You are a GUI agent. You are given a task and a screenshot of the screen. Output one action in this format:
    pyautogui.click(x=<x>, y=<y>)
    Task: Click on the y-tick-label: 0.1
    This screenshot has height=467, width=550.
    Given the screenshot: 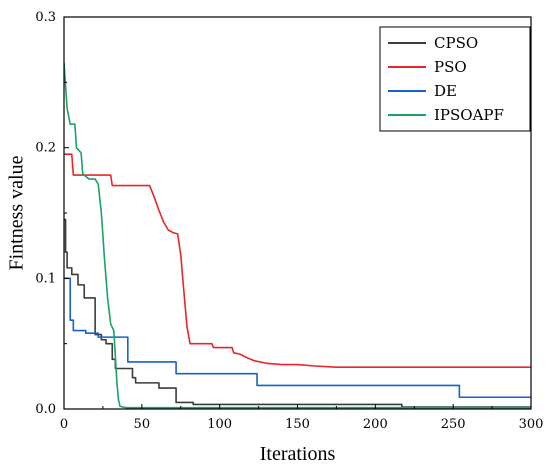 What is the action you would take?
    pyautogui.click(x=45, y=278)
    